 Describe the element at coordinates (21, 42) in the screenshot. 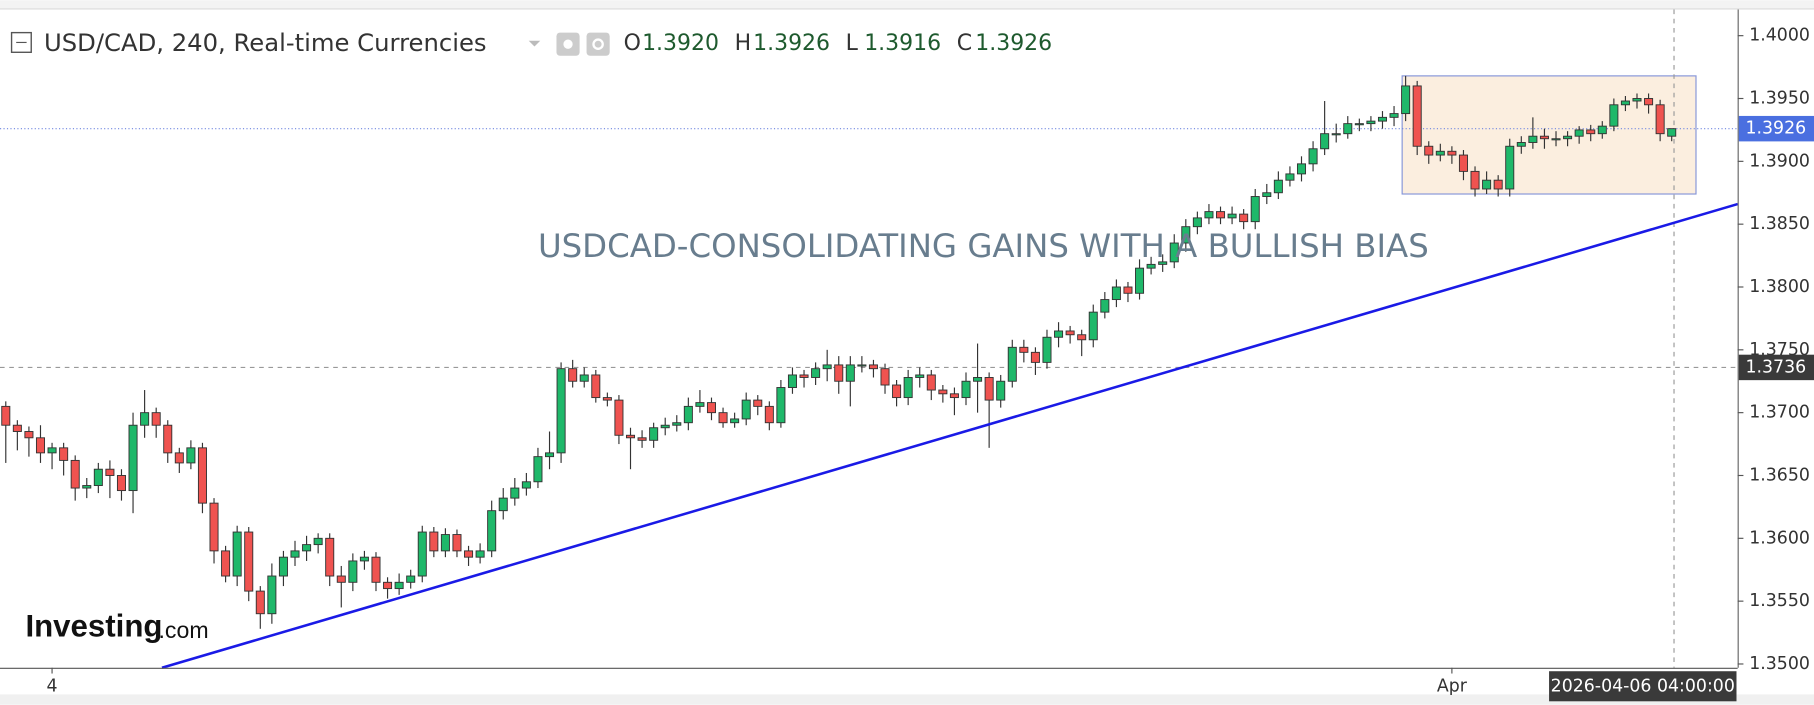

I see `collapse-button` at that location.